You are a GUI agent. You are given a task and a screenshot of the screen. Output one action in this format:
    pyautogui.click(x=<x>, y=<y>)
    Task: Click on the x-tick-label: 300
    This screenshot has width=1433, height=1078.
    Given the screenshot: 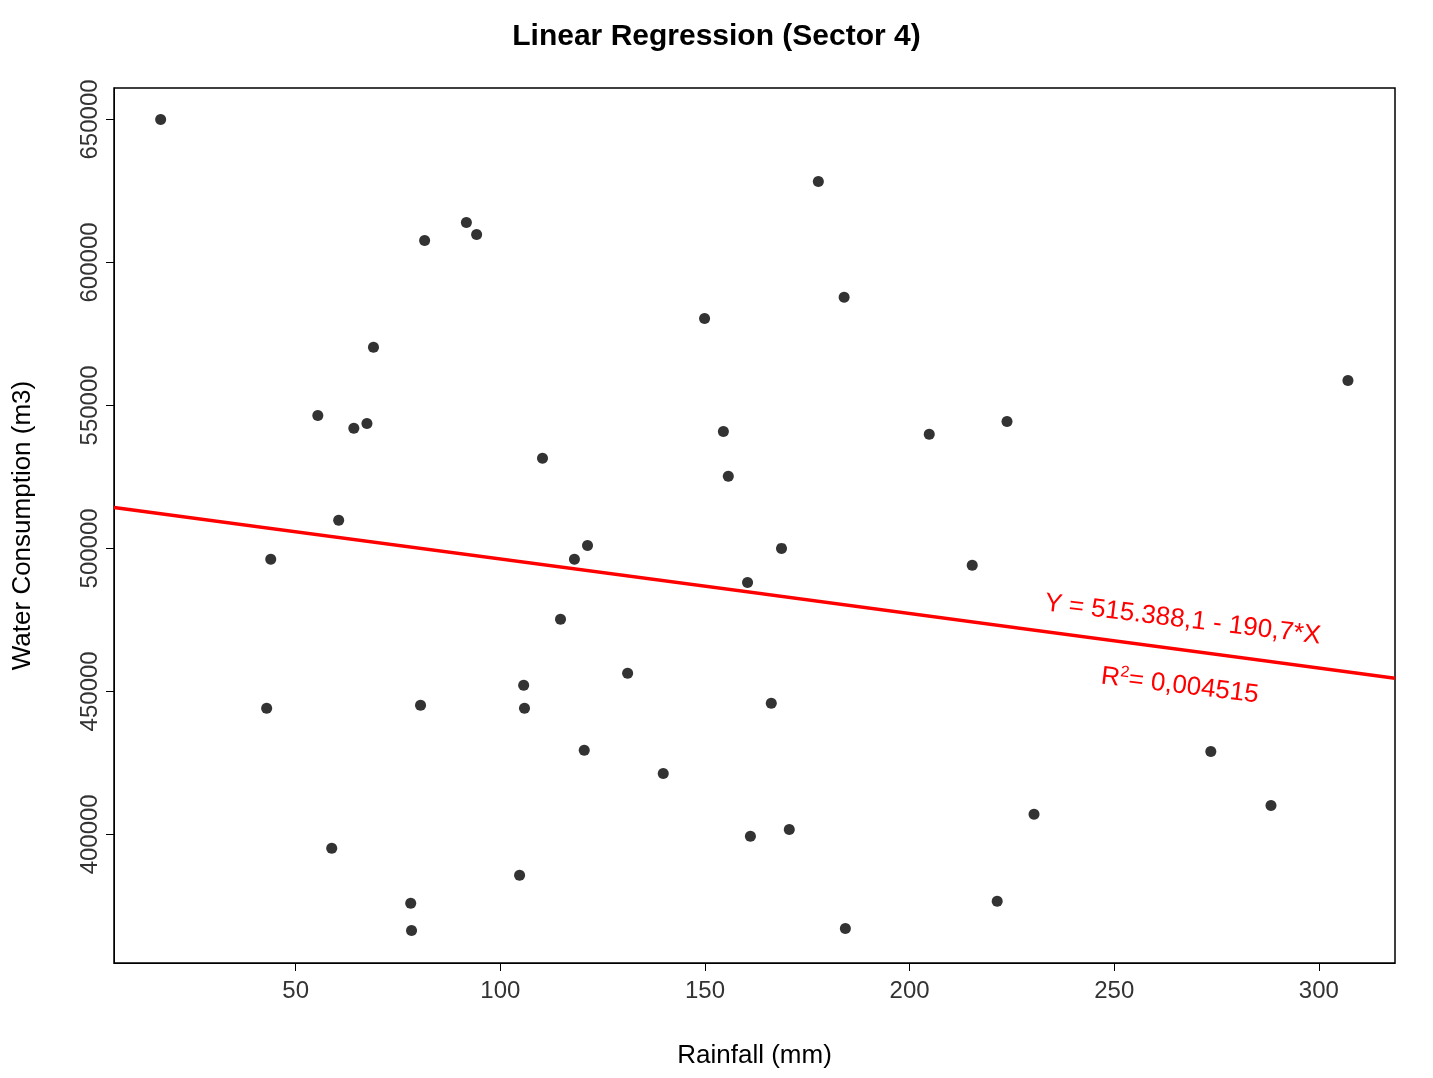 What is the action you would take?
    pyautogui.click(x=1318, y=989)
    